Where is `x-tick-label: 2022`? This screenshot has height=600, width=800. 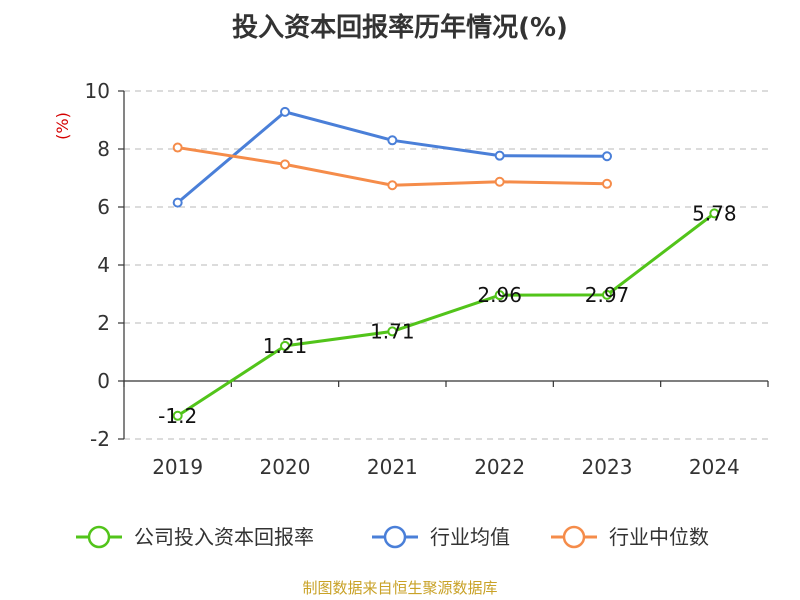 x-tick-label: 2022 is located at coordinates (499, 467).